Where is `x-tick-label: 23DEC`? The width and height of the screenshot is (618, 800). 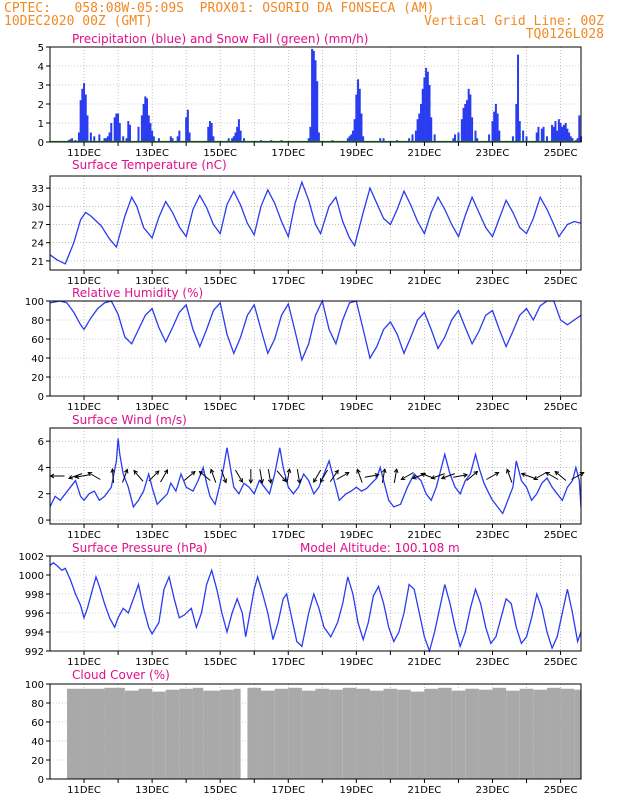 x-tick-label: 23DEC is located at coordinates (493, 535).